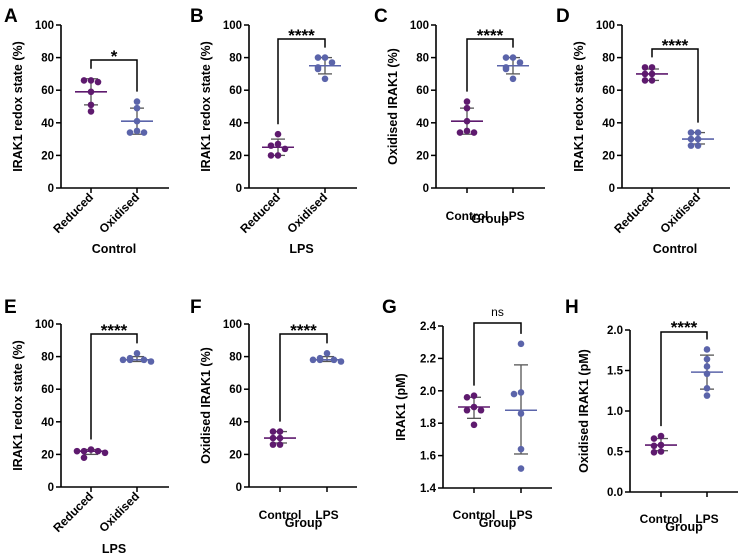  What do you see at coordinates (206, 405) in the screenshot?
I see `y-axis-title: Oxidised IRAK1 (%)` at bounding box center [206, 405].